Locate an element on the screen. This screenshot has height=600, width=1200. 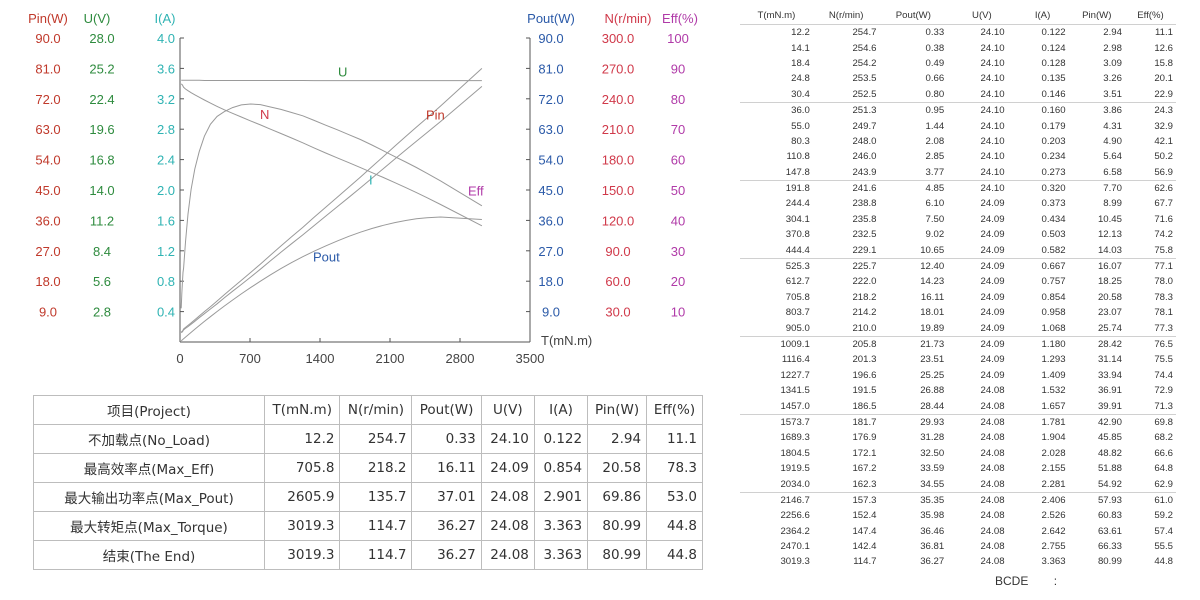
data-cell: 191.5 is located at coordinates (864, 391).